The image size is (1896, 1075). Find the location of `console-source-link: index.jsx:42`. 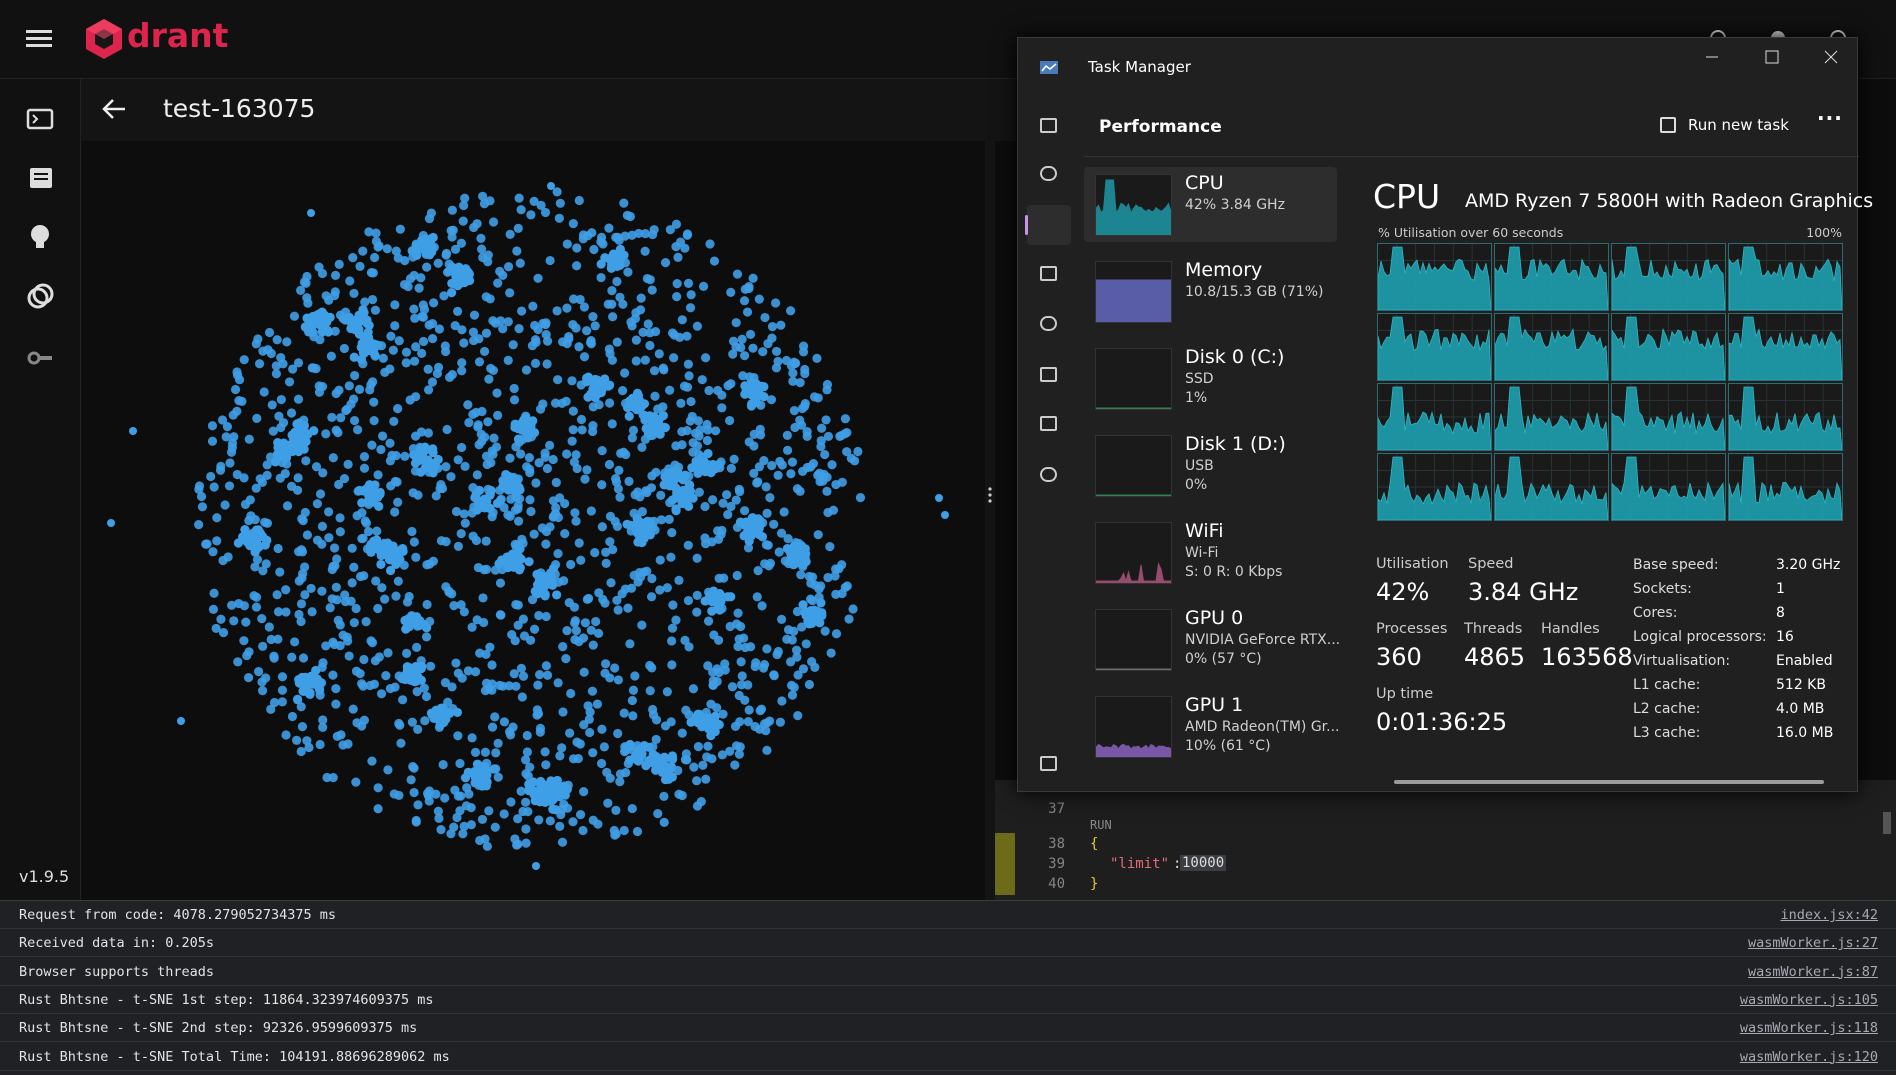

console-source-link: index.jsx:42 is located at coordinates (1829, 915).